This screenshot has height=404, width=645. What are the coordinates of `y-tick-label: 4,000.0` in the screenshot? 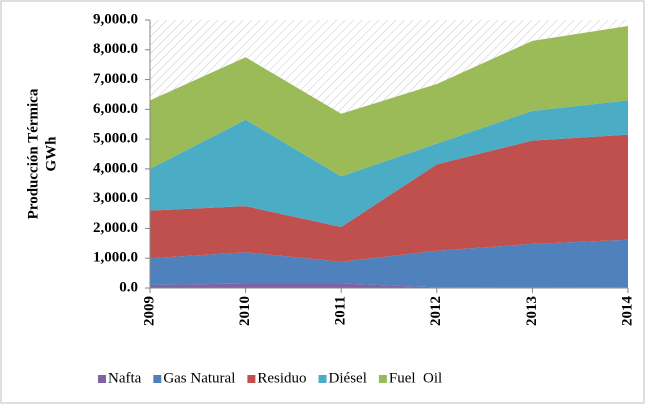 It's located at (115, 168).